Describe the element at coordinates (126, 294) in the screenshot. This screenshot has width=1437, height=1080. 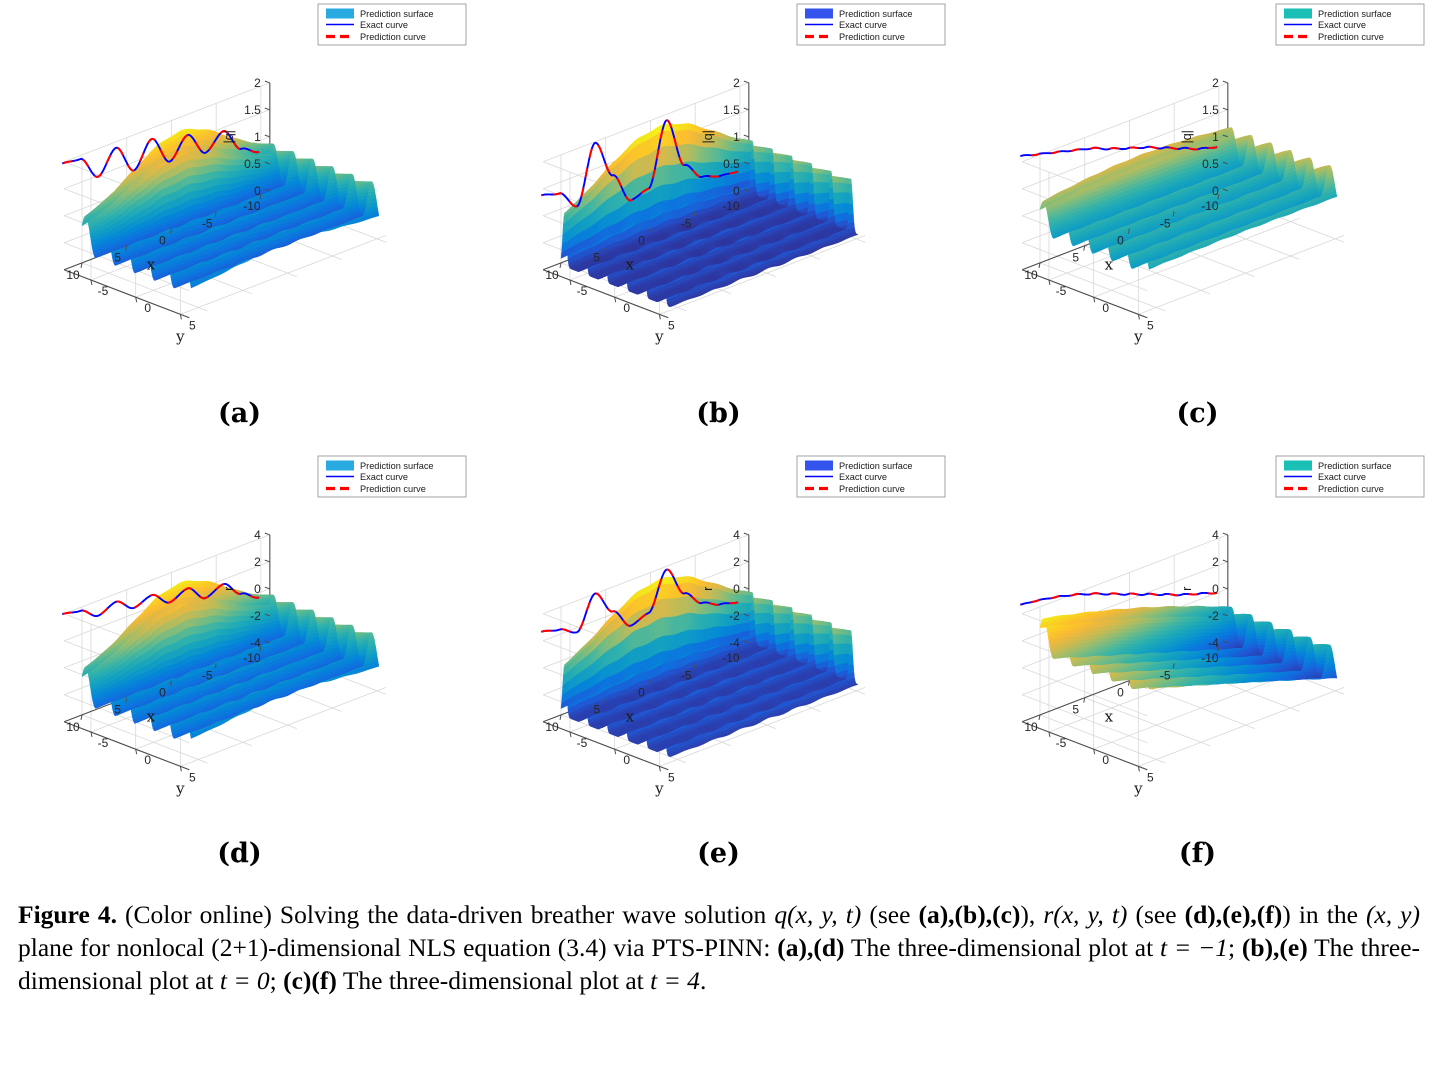
I see `axis-line` at that location.